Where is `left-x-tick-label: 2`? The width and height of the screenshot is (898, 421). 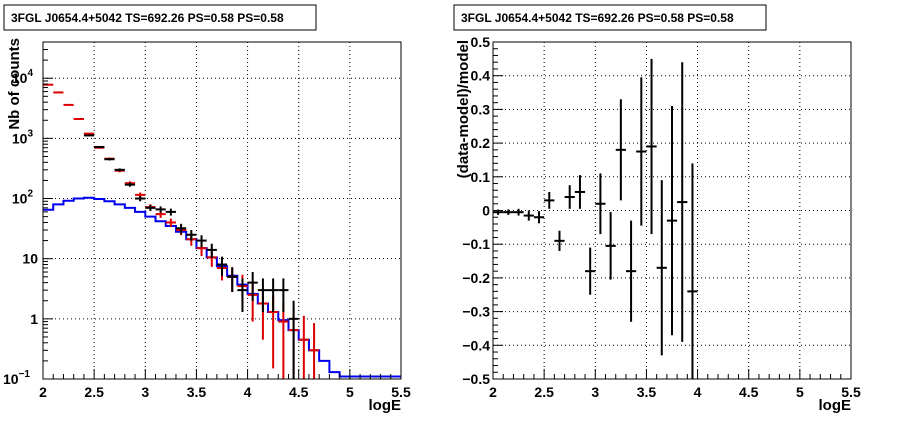 left-x-tick-label: 2 is located at coordinates (43, 392).